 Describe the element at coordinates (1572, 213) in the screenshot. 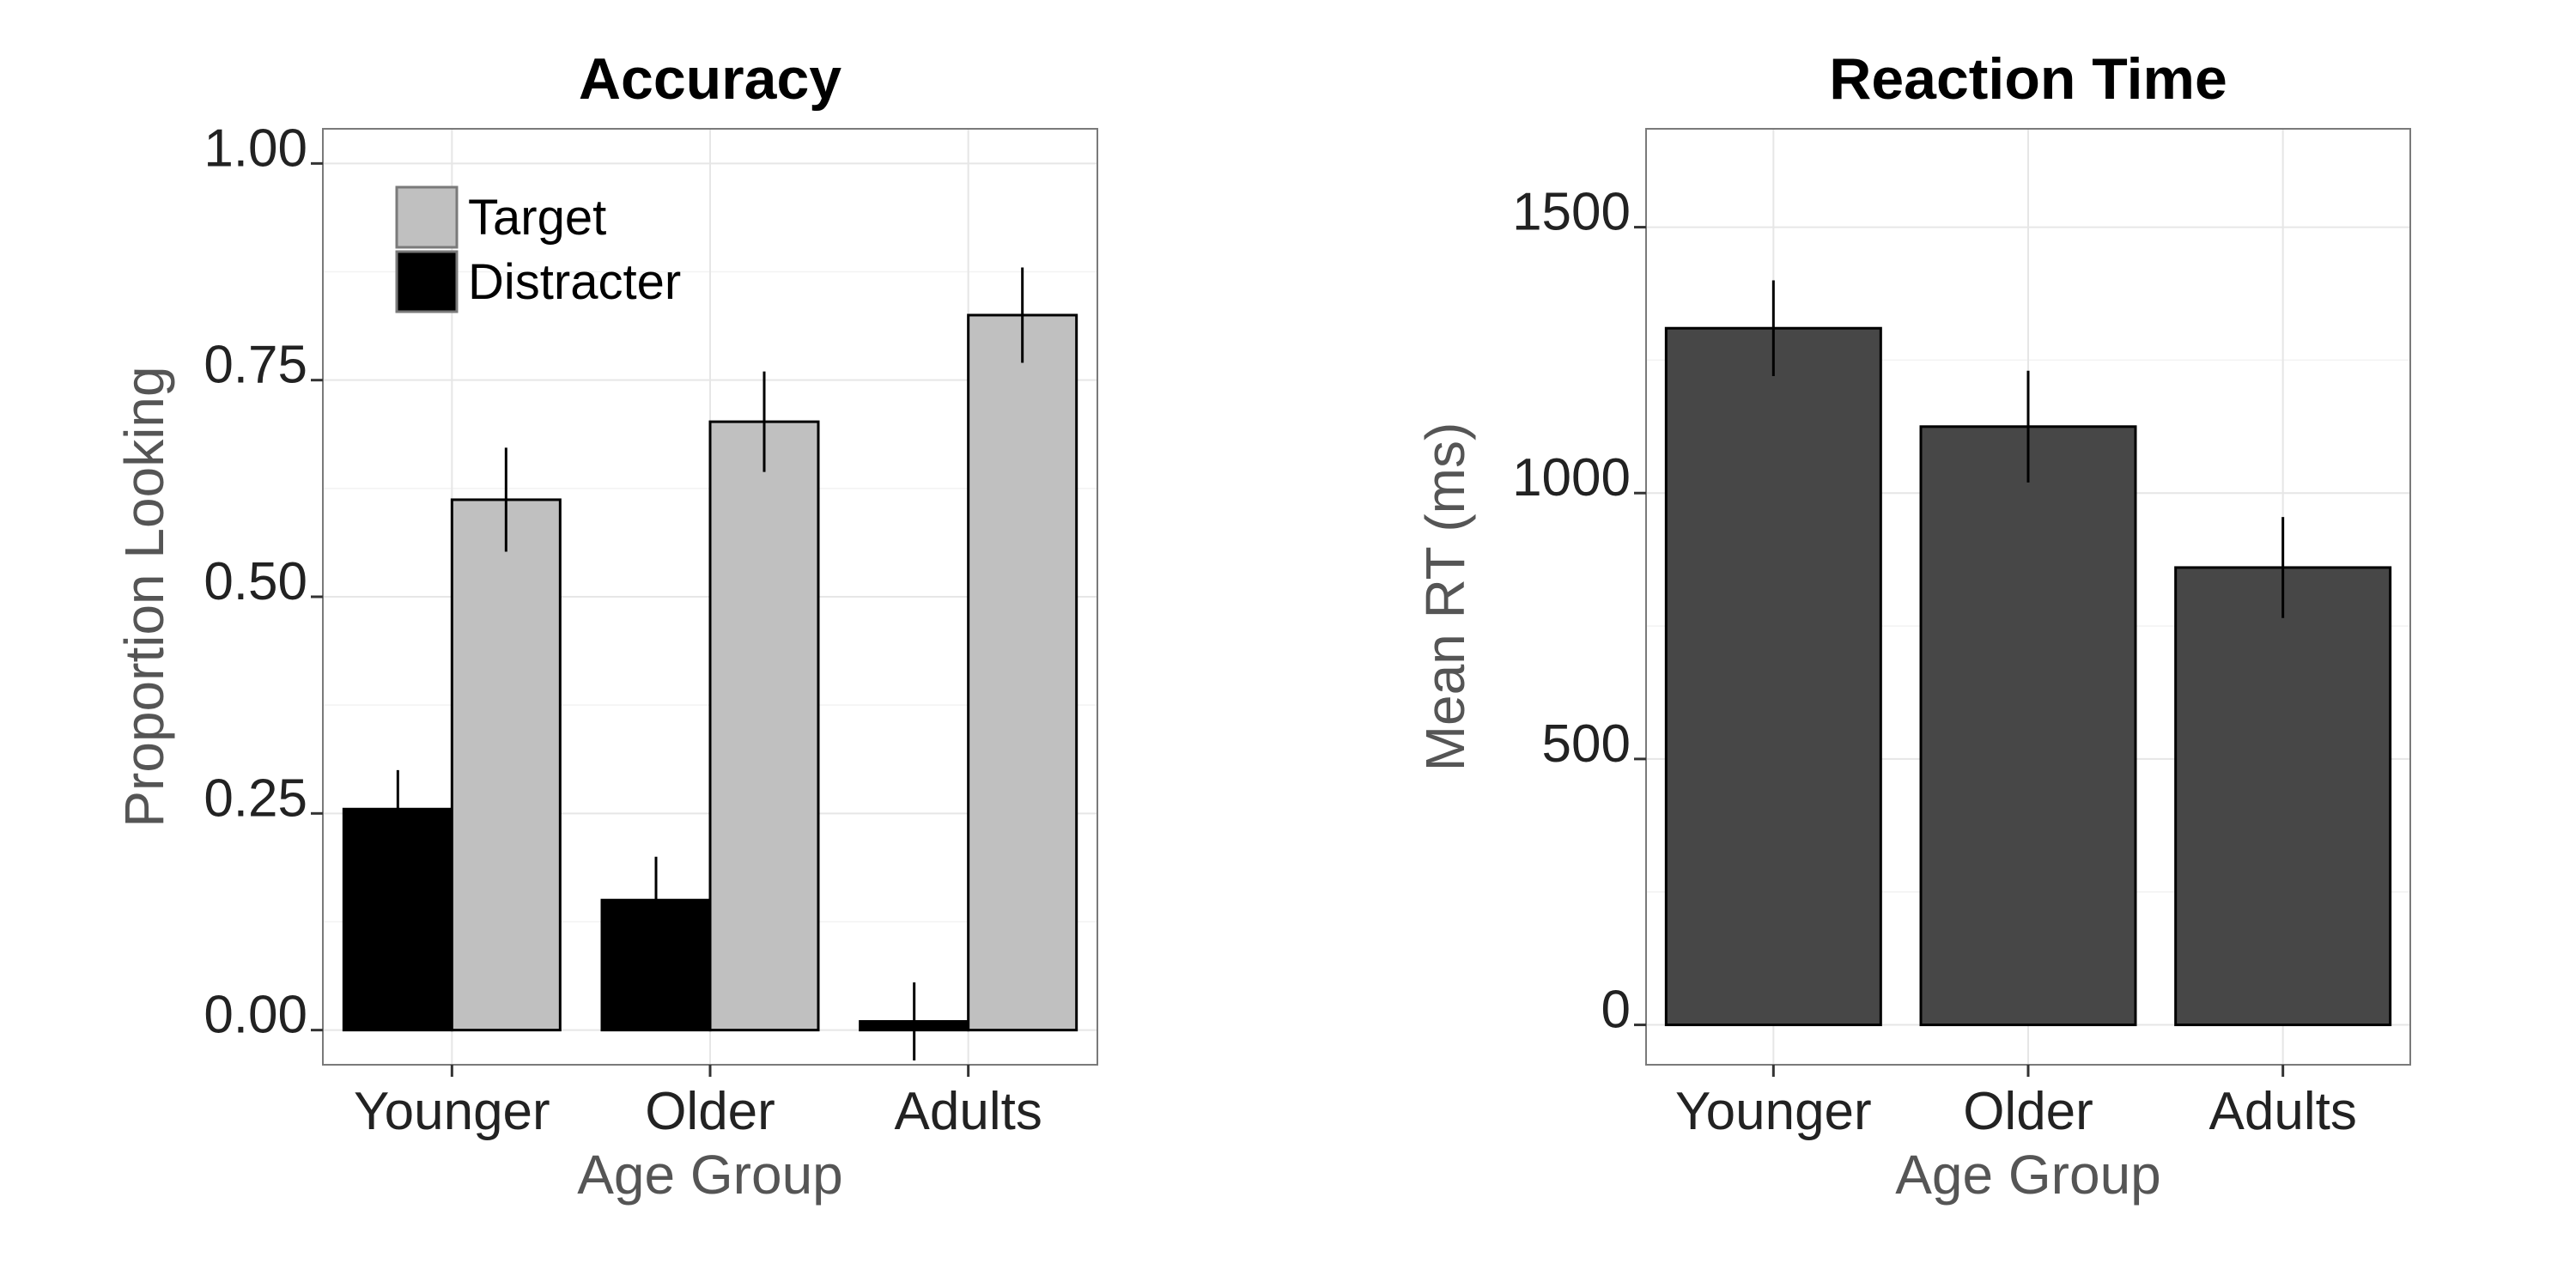

I see `y-tick-label: 1500` at that location.